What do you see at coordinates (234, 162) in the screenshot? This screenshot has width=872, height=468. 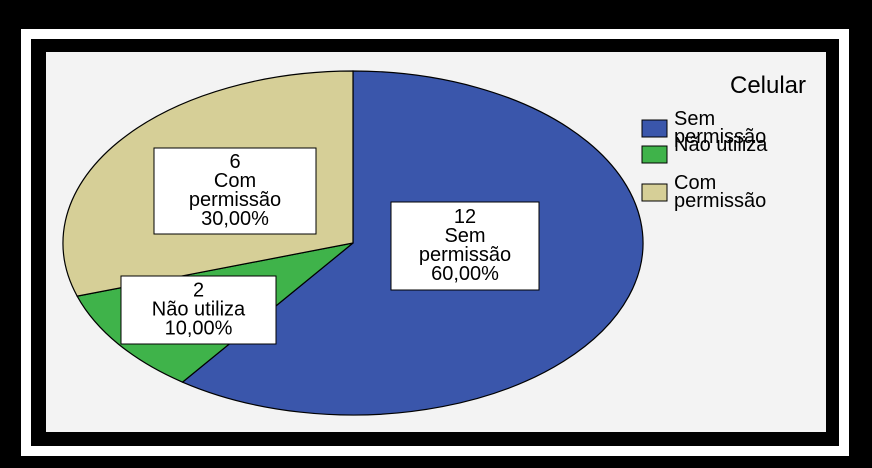 I see `slice-label-line: 6` at bounding box center [234, 162].